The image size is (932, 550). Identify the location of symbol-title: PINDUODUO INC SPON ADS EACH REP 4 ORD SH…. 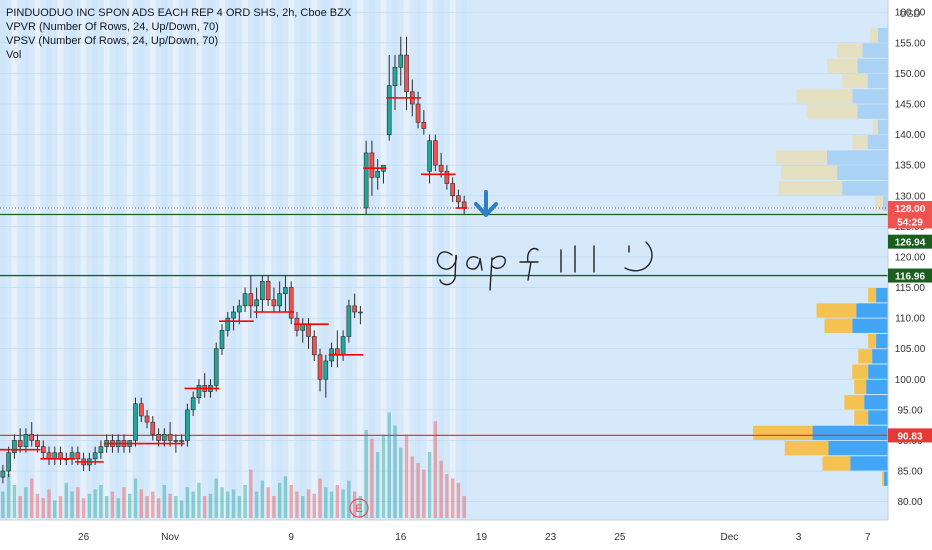
(179, 13).